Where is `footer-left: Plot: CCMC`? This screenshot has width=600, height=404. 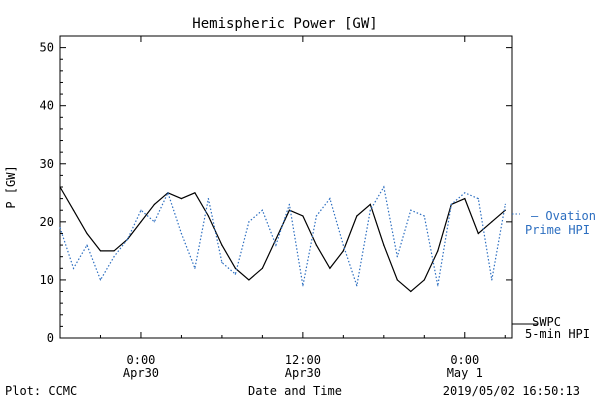
footer-left: Plot: CCMC is located at coordinates (41, 391).